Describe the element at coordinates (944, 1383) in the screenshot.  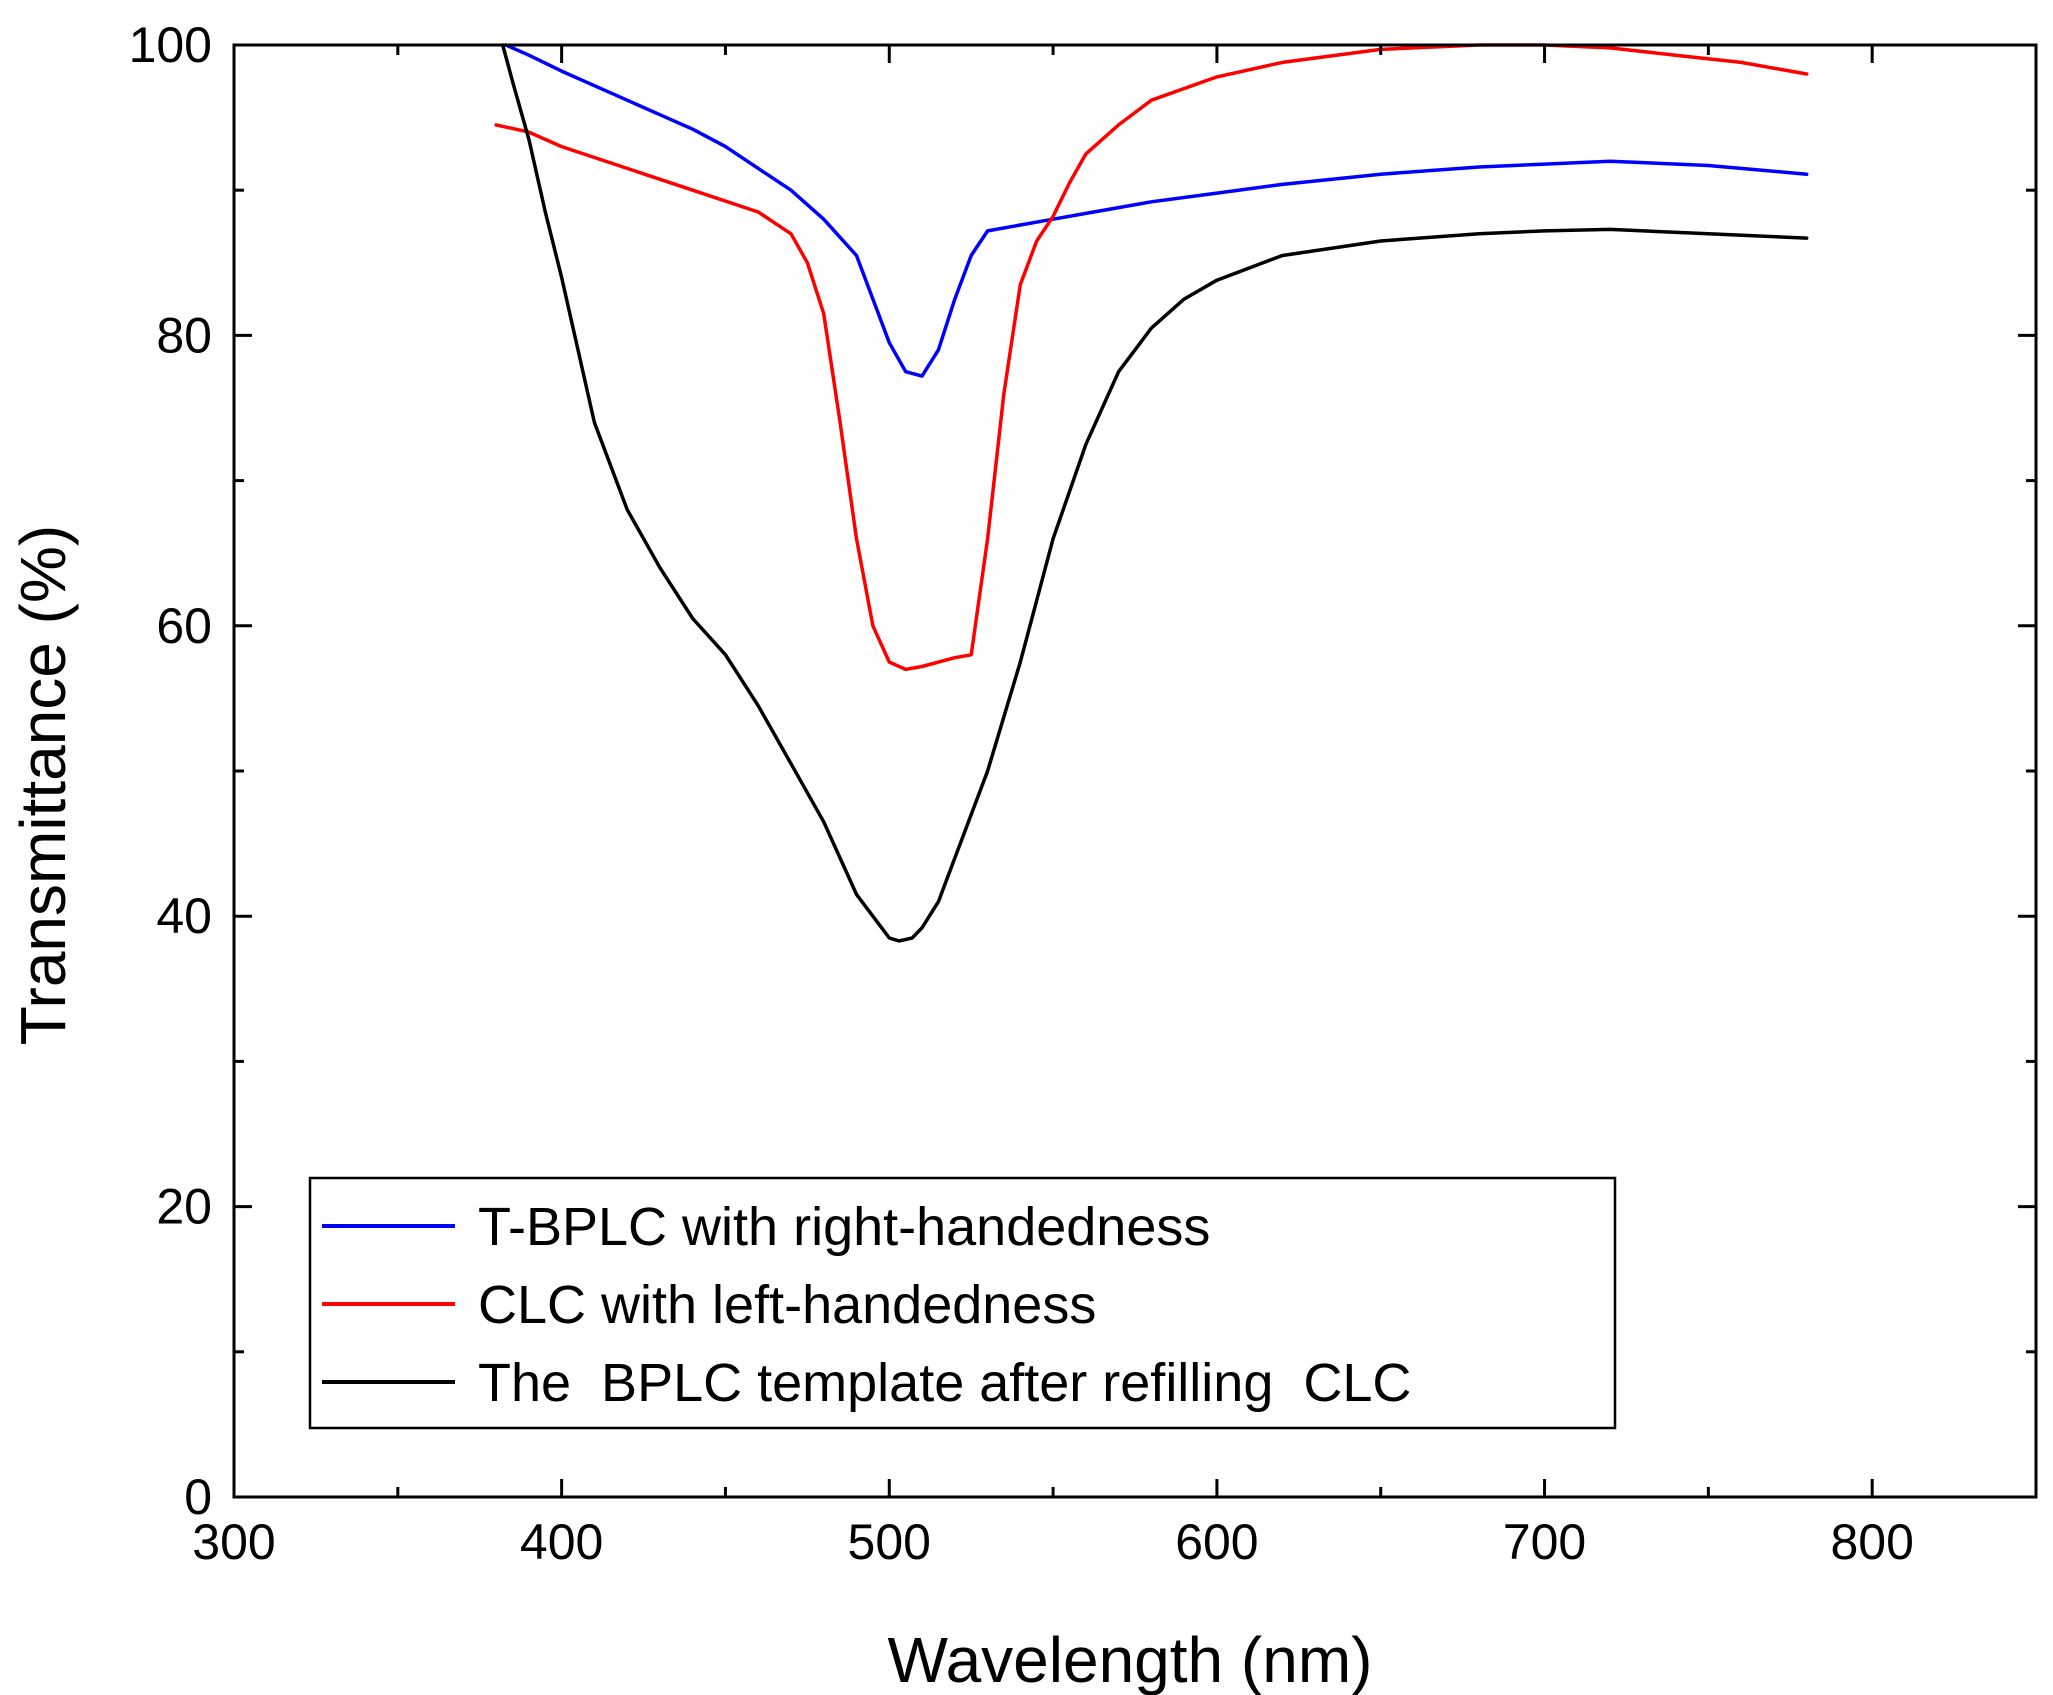
I see `legend-label-2: The BPLC template after refilling CLC` at that location.